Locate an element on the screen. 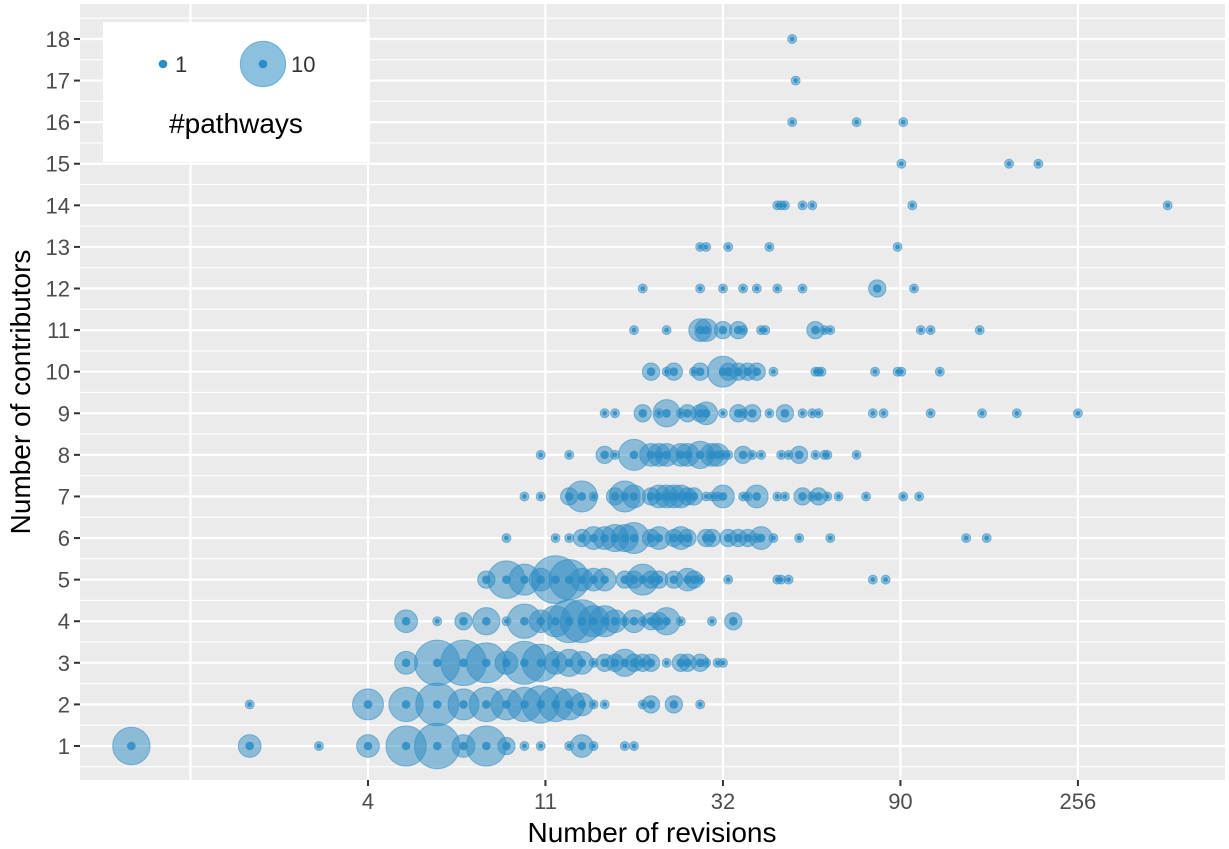 The width and height of the screenshot is (1229, 849). y-tick-label: 2 is located at coordinates (64, 704).